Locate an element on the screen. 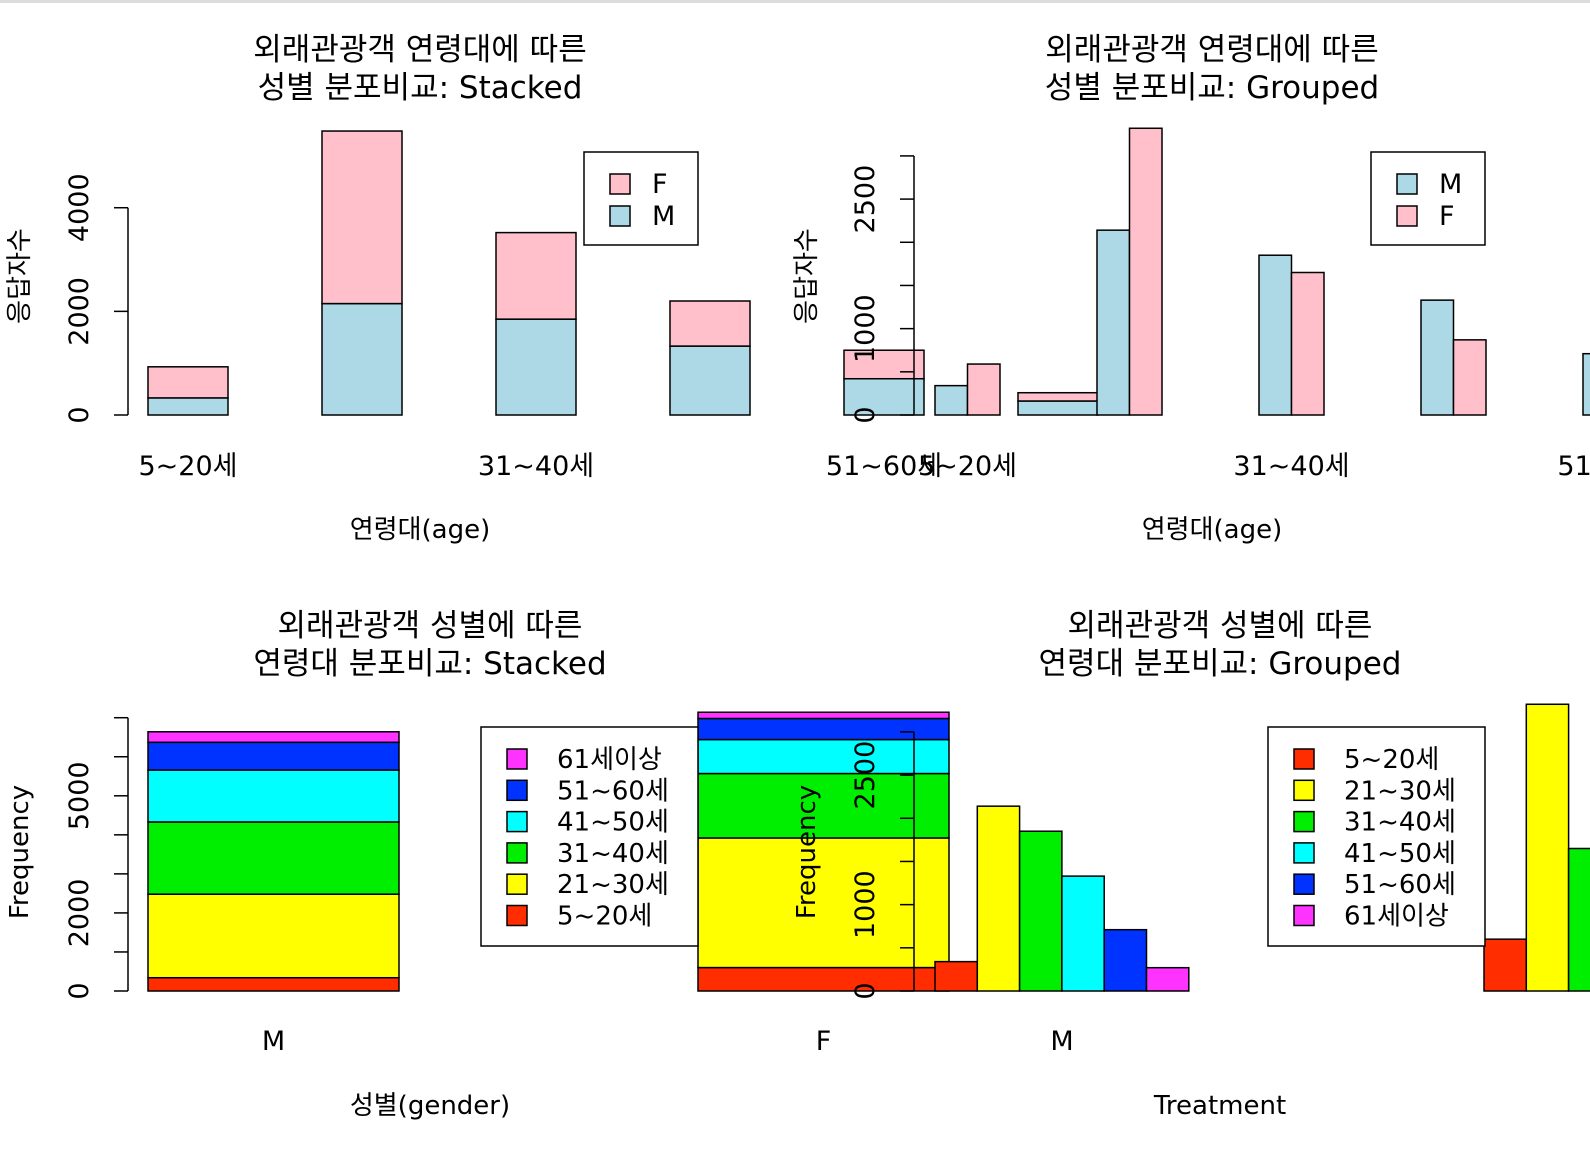  chart-title: 연령대 분포비교: Stacked is located at coordinates (429, 664).